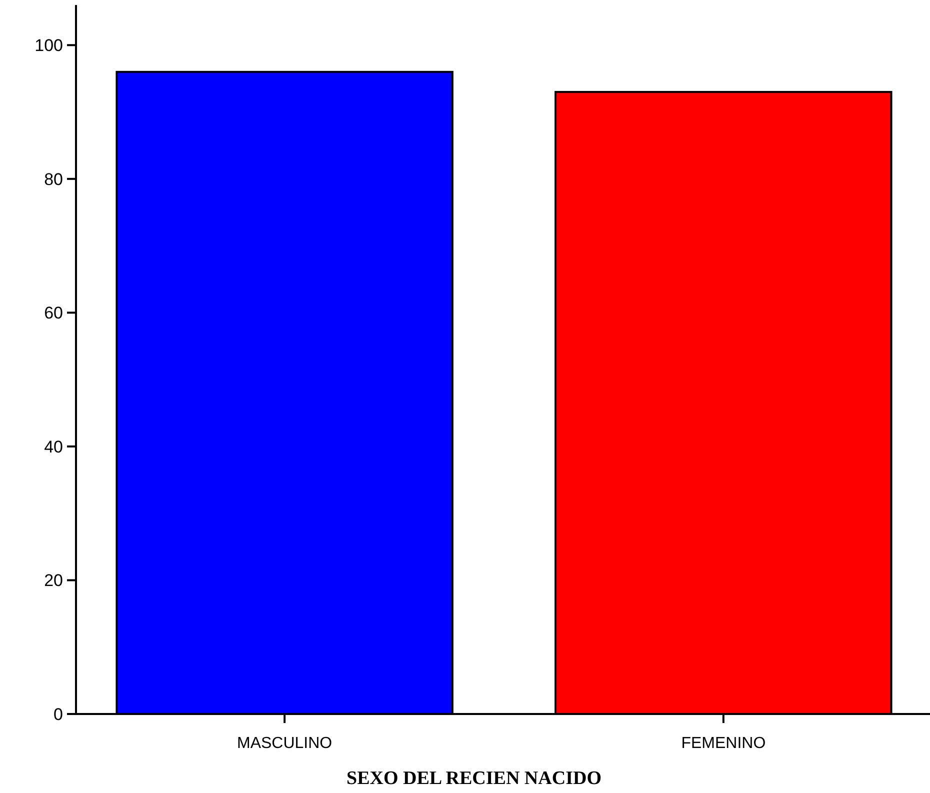 The image size is (930, 793). Describe the element at coordinates (723, 743) in the screenshot. I see `x-tick-label: FEMENINO` at that location.